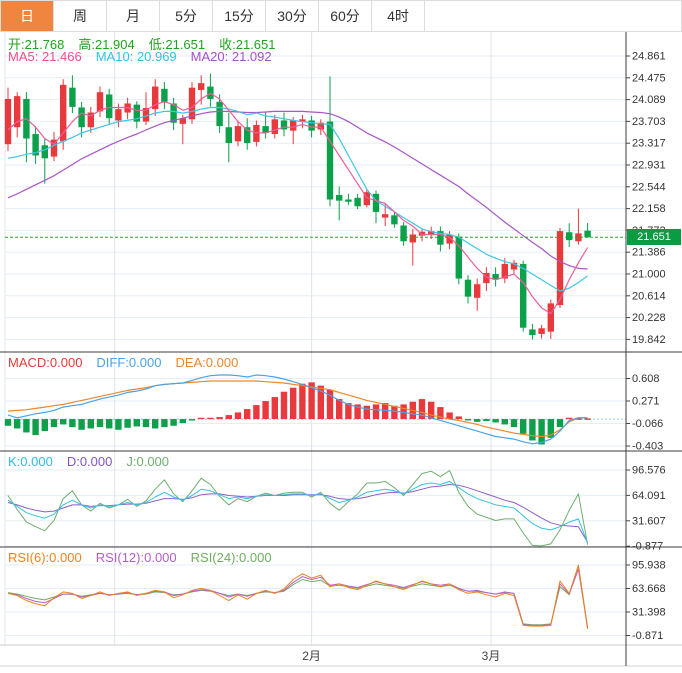  I want to click on svg-text: 22.544, so click(649, 187).